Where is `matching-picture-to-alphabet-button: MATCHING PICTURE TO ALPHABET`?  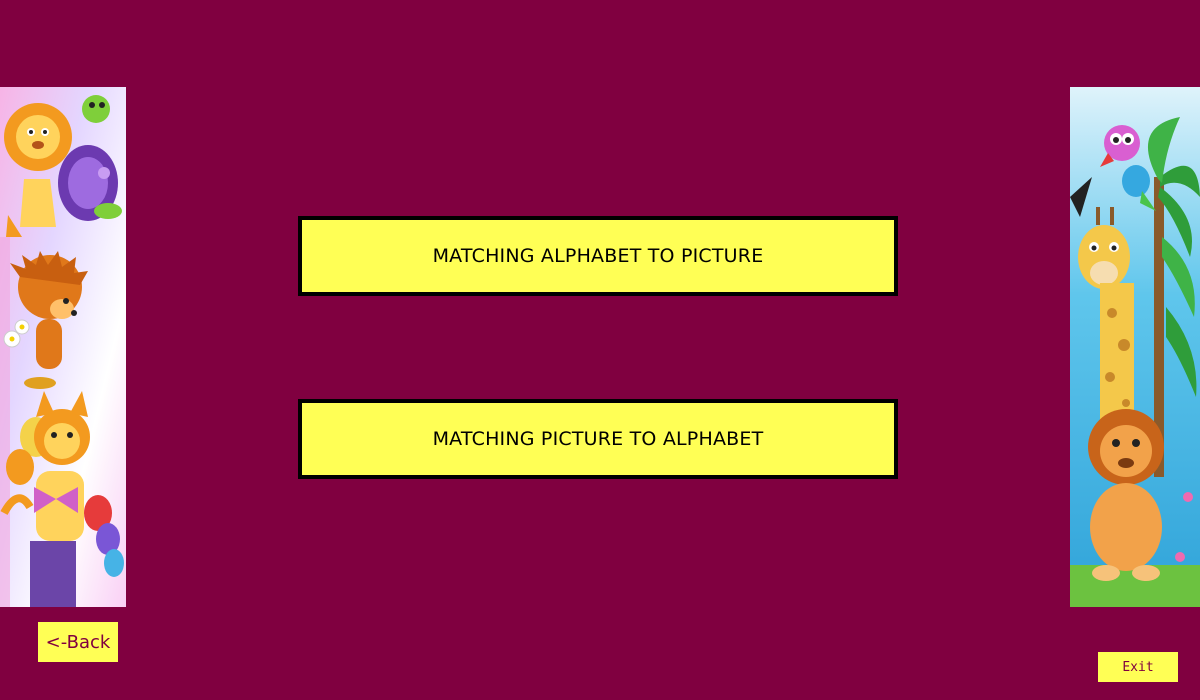
matching-picture-to-alphabet-button: MATCHING PICTURE TO ALPHABET is located at coordinates (598, 439).